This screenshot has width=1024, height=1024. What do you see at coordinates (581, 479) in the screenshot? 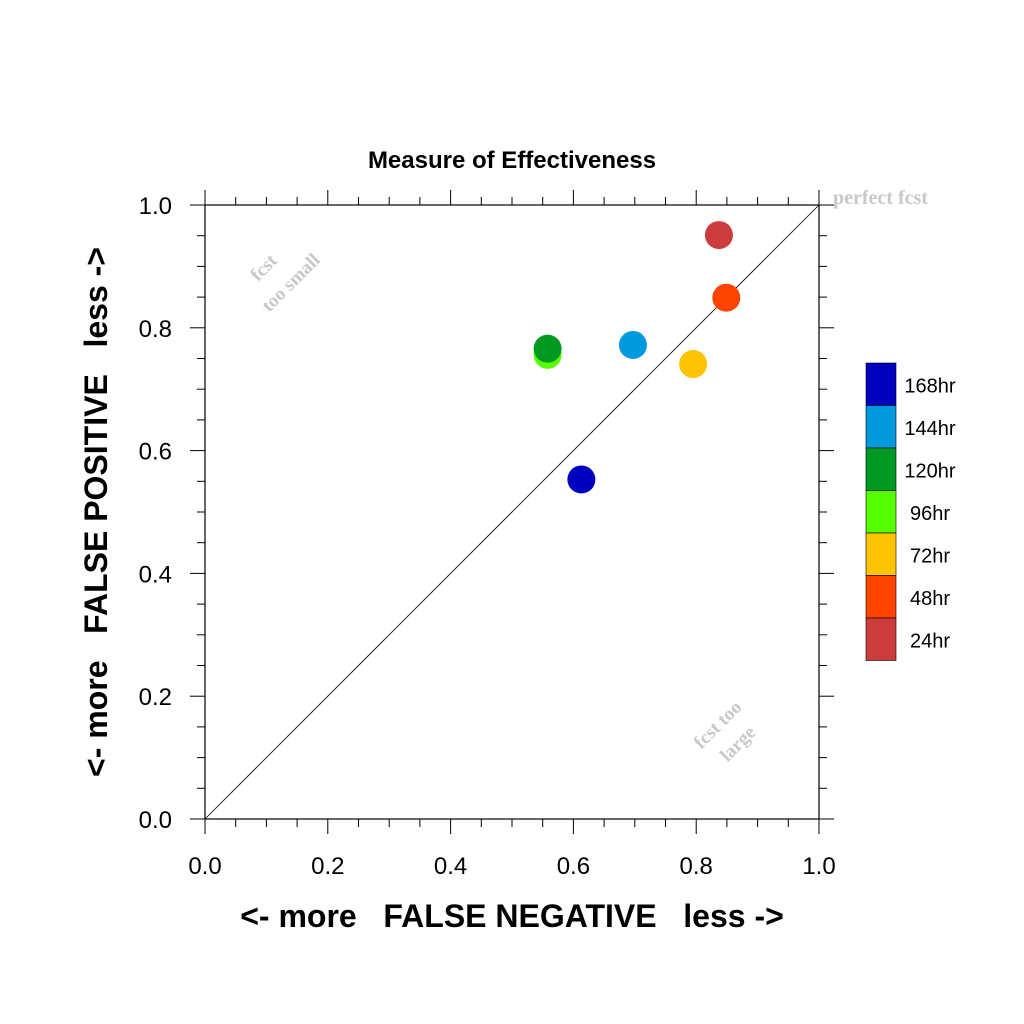
I see `data-point-168hr` at bounding box center [581, 479].